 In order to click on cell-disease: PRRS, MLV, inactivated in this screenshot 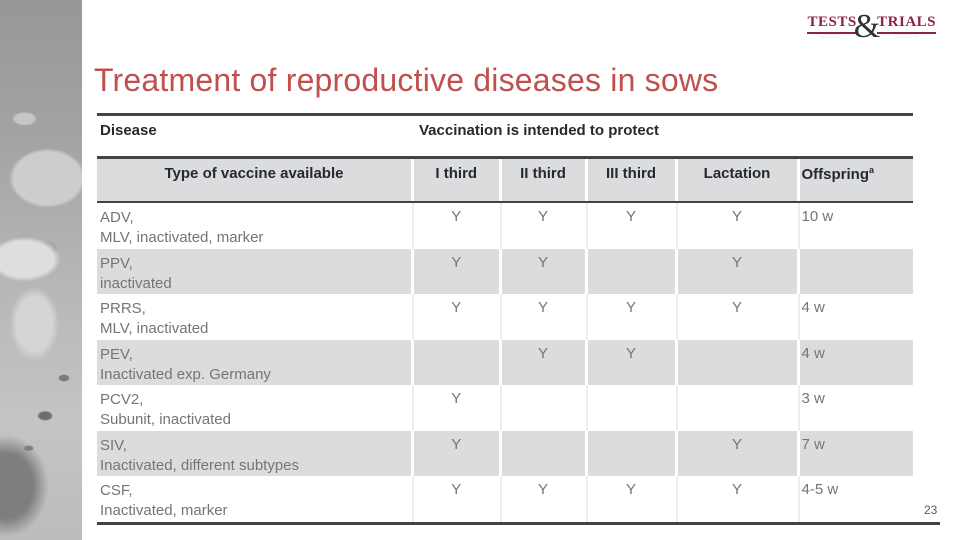, I will do `click(254, 317)`.